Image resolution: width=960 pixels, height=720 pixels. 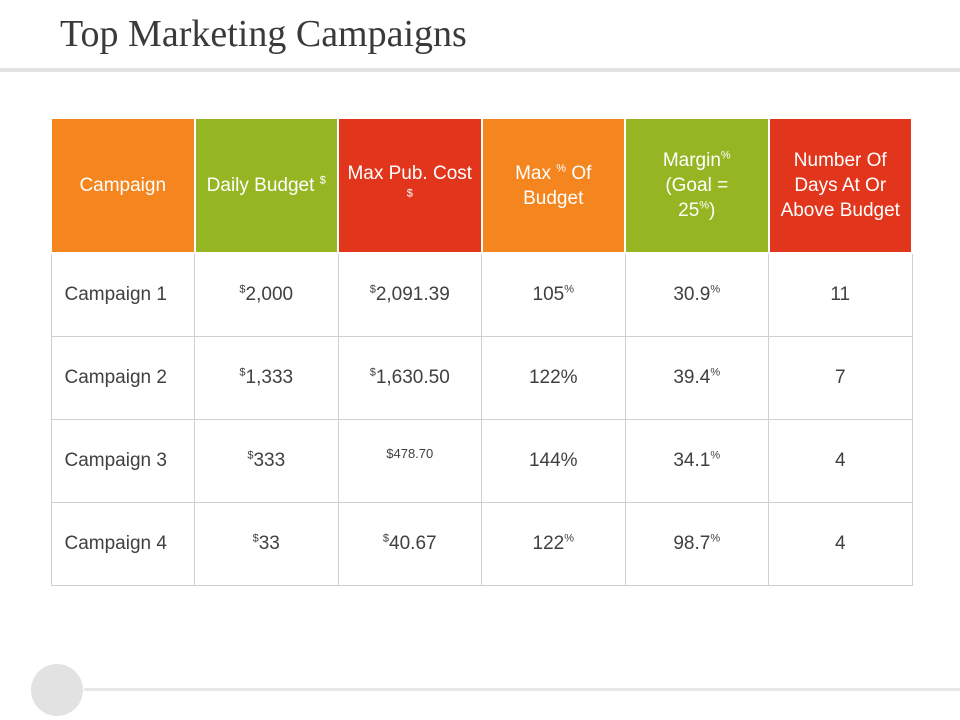 What do you see at coordinates (522, 689) in the screenshot?
I see `footer-divider` at bounding box center [522, 689].